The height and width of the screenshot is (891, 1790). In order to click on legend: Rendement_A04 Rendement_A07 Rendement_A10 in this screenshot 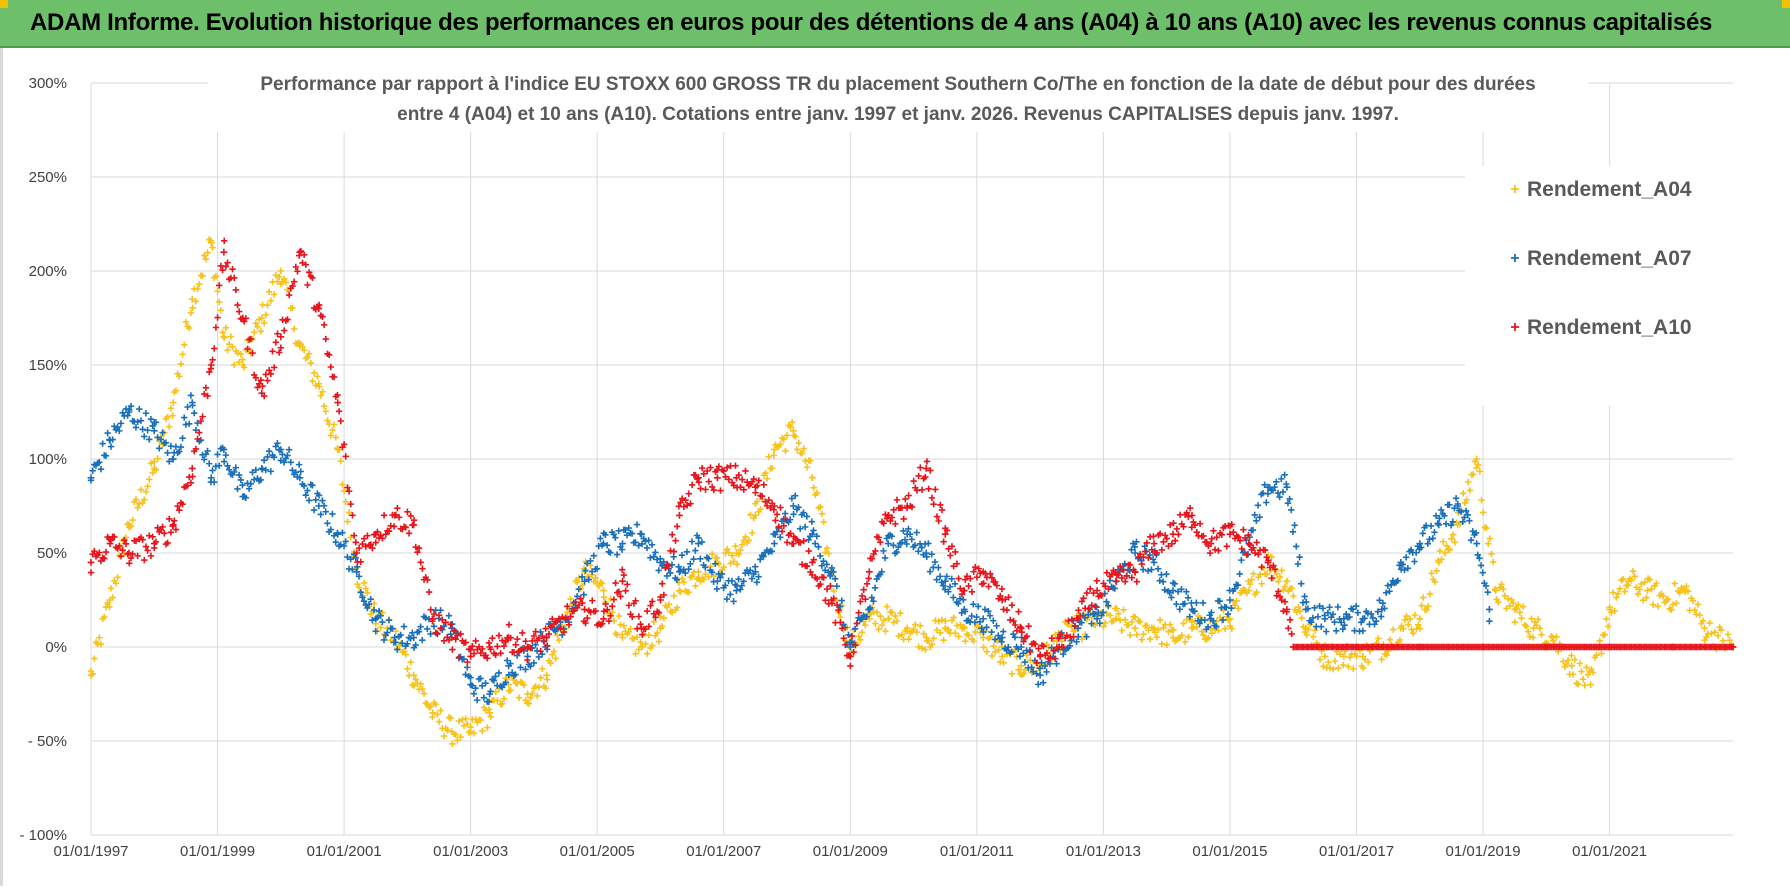, I will do `click(1599, 286)`.